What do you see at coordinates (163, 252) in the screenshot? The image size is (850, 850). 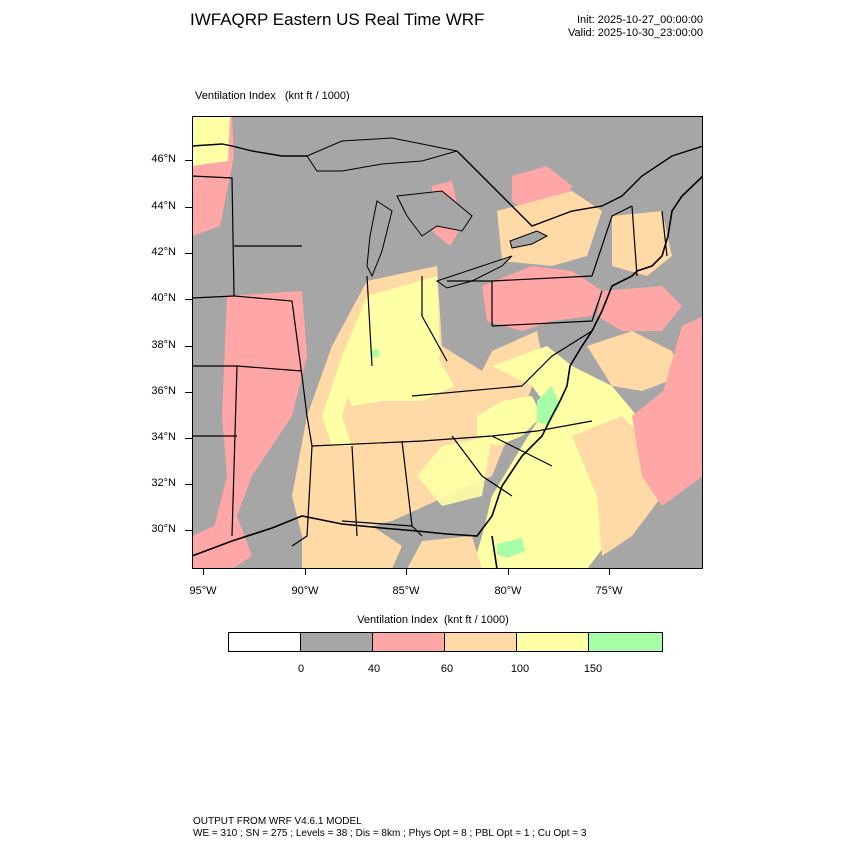 I see `latitude-label: 42°N` at bounding box center [163, 252].